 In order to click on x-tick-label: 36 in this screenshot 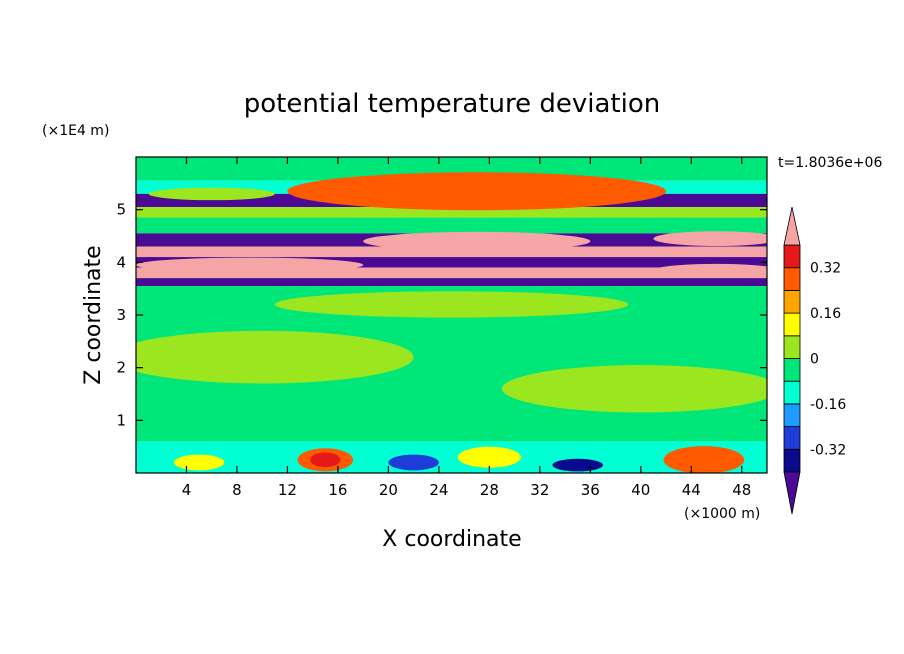, I will do `click(590, 490)`.